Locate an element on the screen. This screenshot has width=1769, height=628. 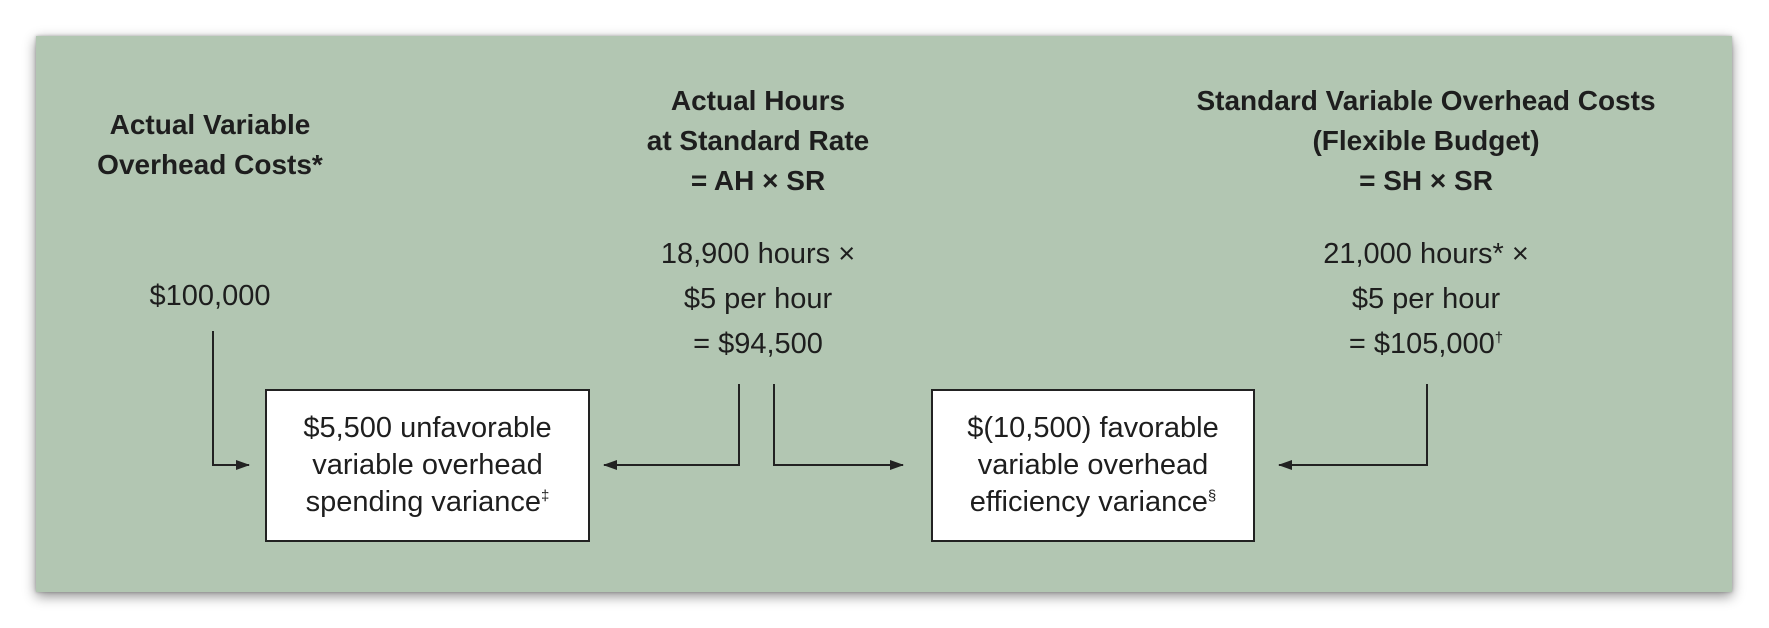
ah-sr-heading: Actual Hours at Standard Rate = AH × SR is located at coordinates (758, 140).